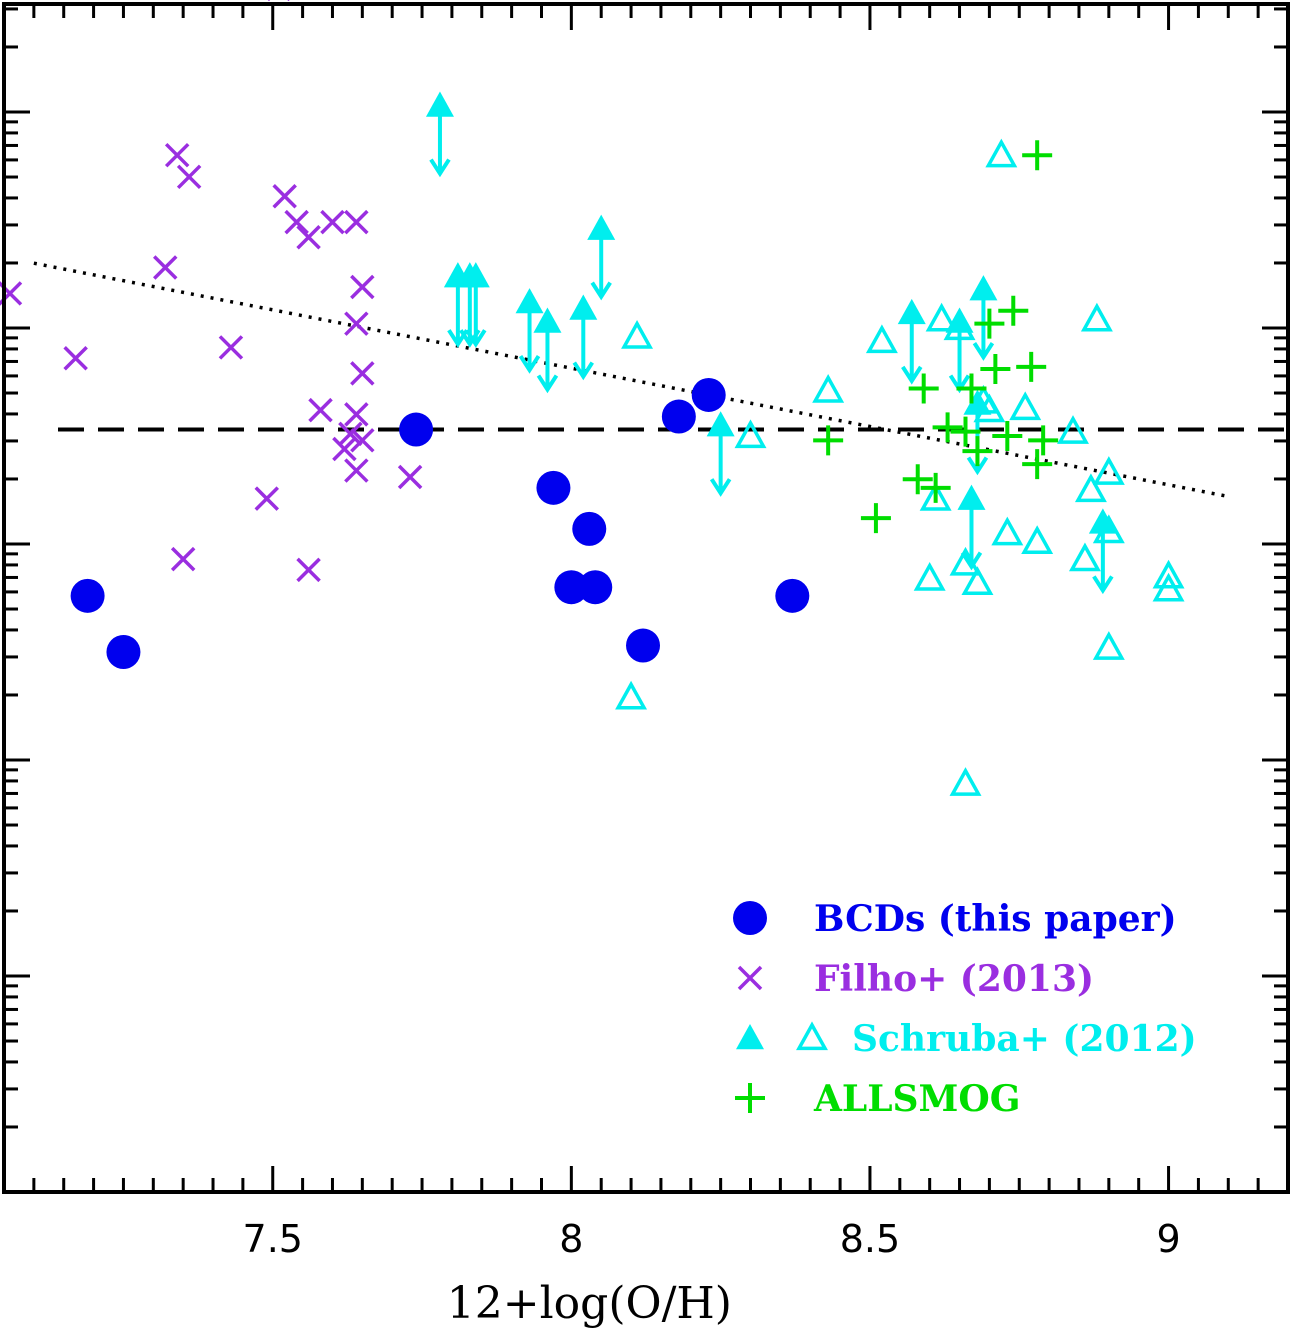  What do you see at coordinates (1168, 1239) in the screenshot?
I see `x-tick-label: 9` at bounding box center [1168, 1239].